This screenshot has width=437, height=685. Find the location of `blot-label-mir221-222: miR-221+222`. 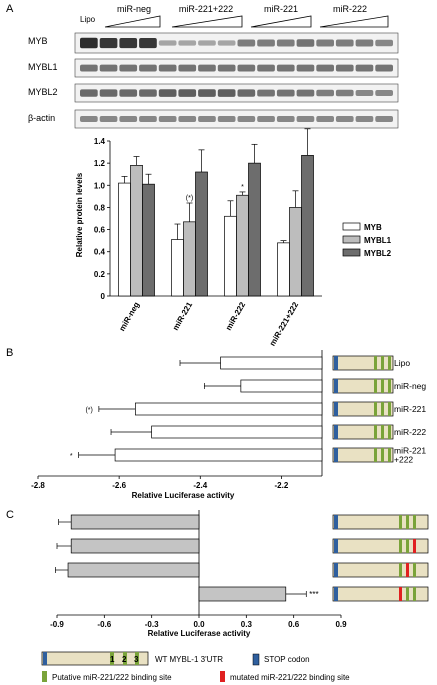

blot-label-mir221-222: miR-221+222 is located at coordinates (206, 9).